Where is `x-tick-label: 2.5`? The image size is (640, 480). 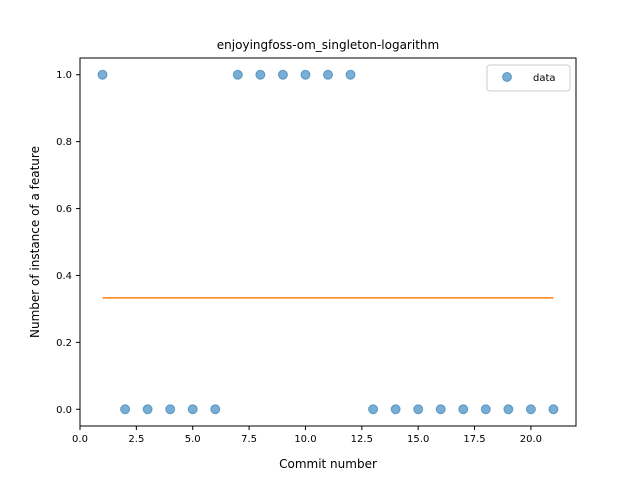 x-tick-label: 2.5 is located at coordinates (136, 439).